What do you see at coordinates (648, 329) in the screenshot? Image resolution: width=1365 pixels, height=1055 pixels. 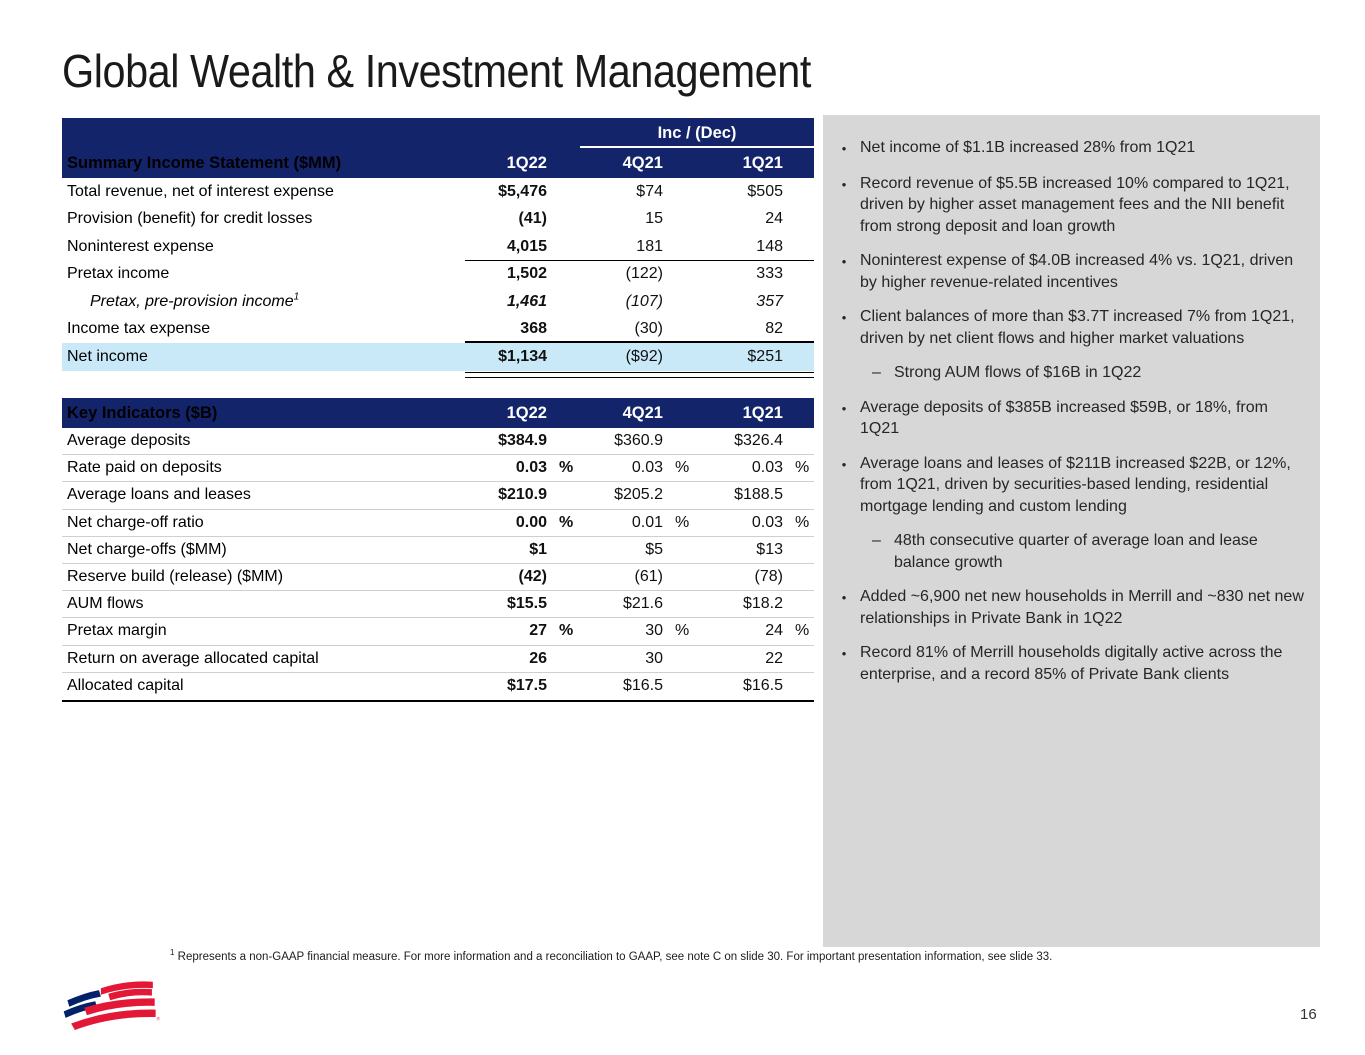 I see `value-cell: (30)` at bounding box center [648, 329].